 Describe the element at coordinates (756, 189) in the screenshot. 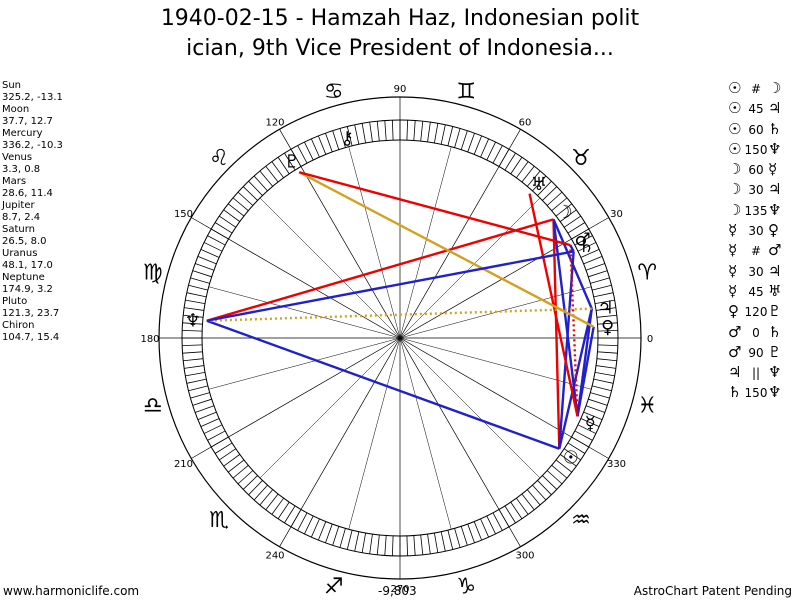

I see `aspect-row: ☽ 30 ♃` at that location.